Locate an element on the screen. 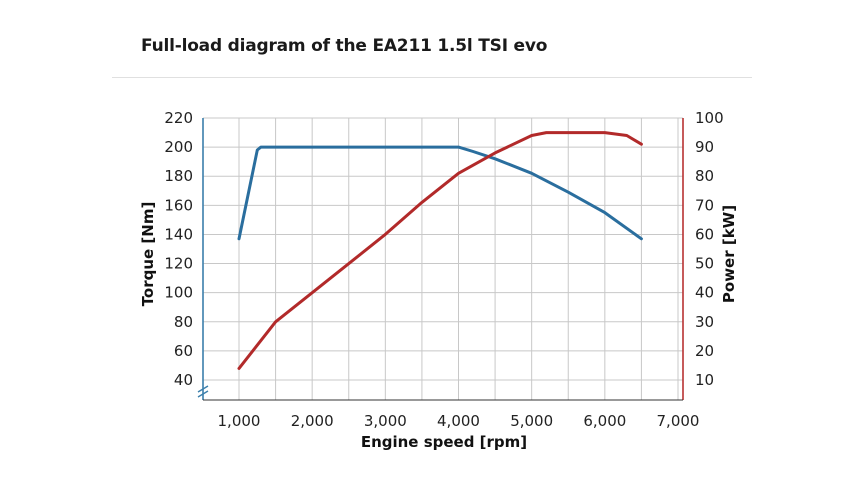 The width and height of the screenshot is (864, 485). torque-line is located at coordinates (440, 193).